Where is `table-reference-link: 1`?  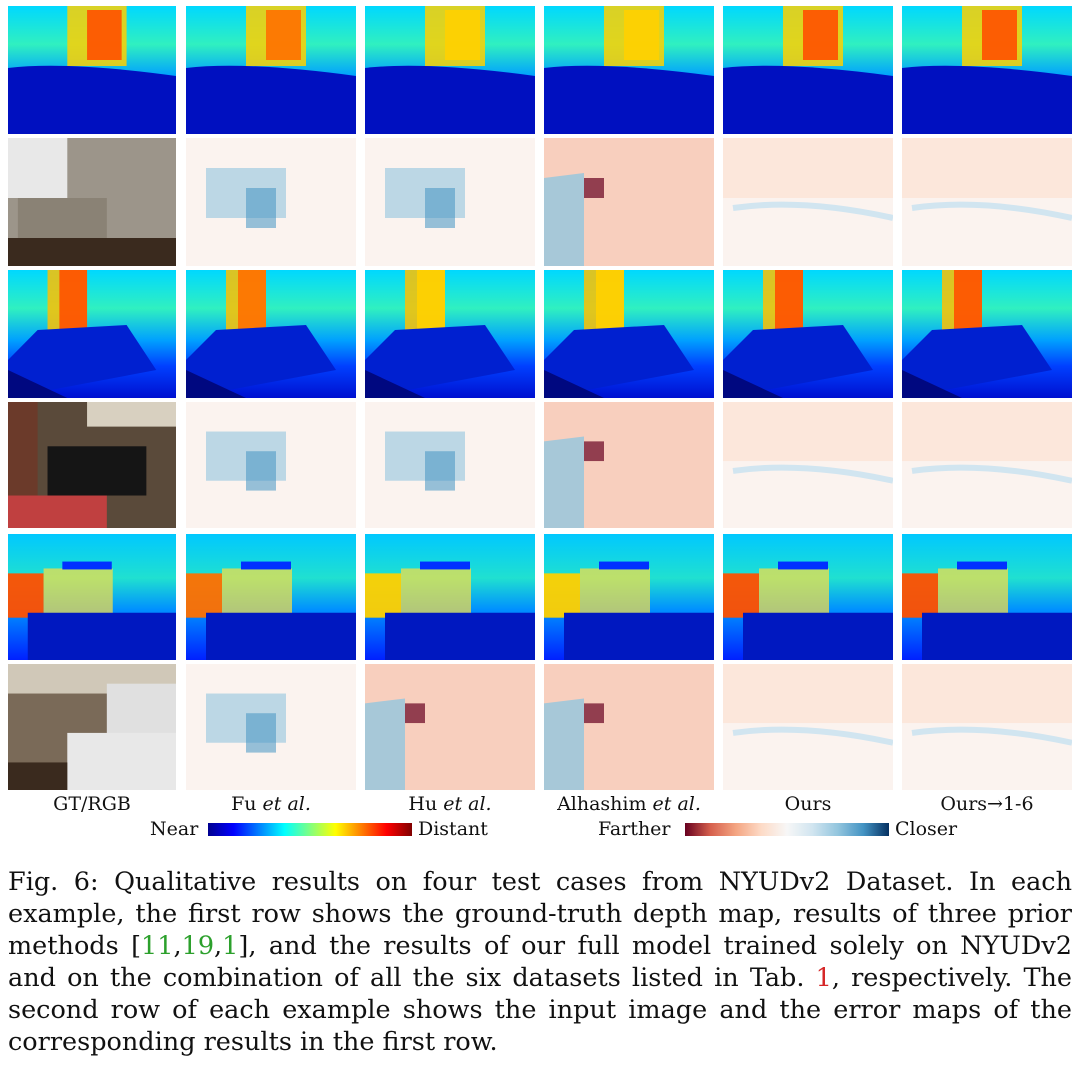
table-reference-link: 1 is located at coordinates (823, 978).